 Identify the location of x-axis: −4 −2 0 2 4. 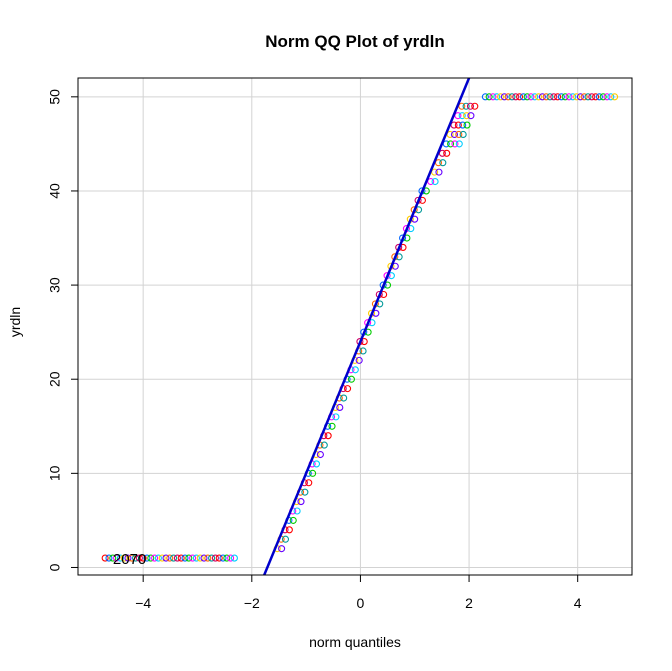
(358, 593).